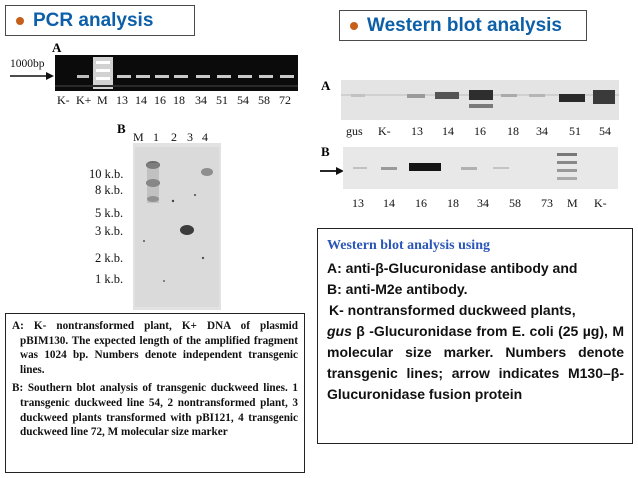 This screenshot has width=638, height=478. Describe the element at coordinates (106, 174) in the screenshot. I see `size-label: 10 k.b.` at that location.